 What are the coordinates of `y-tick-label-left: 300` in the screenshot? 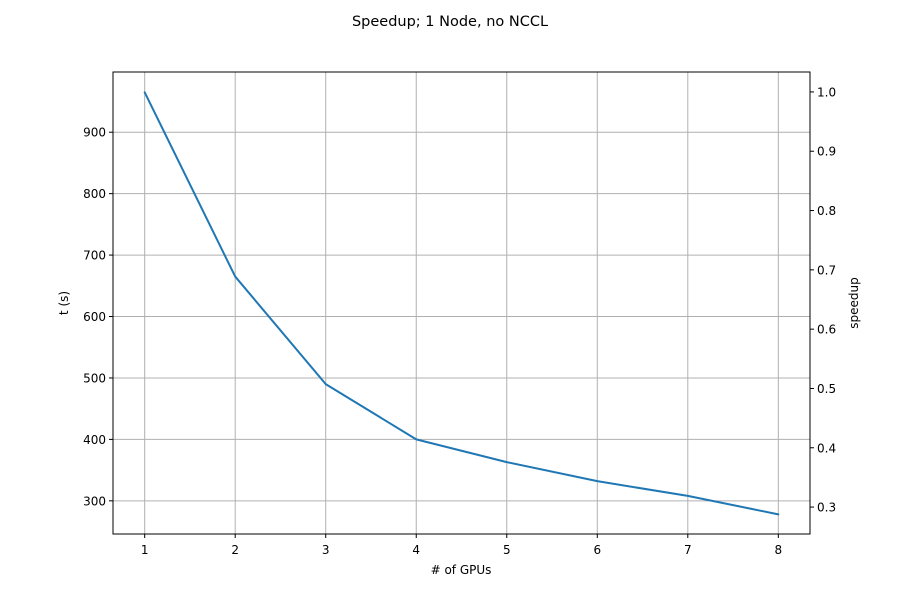 It's located at (94, 501).